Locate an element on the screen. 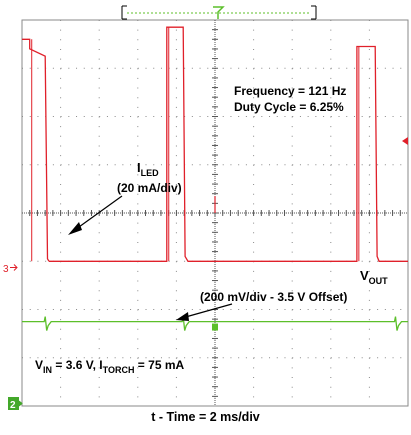 This screenshot has width=411, height=435. duty-cycle-annotation: Duty Cycle = 6.25% is located at coordinates (289, 107).